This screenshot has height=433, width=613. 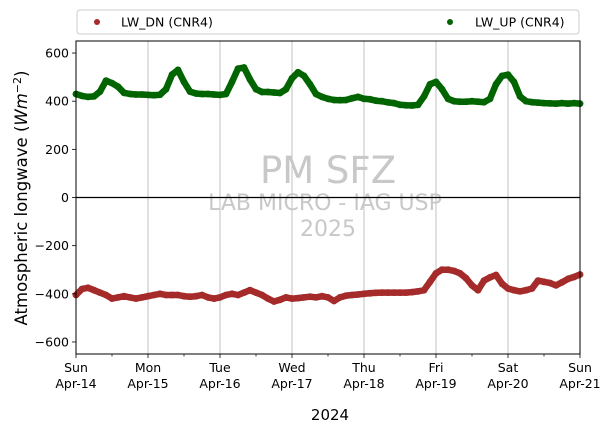 I want to click on legend-label-lw-up: LW_UP (CNR4), so click(x=520, y=22).